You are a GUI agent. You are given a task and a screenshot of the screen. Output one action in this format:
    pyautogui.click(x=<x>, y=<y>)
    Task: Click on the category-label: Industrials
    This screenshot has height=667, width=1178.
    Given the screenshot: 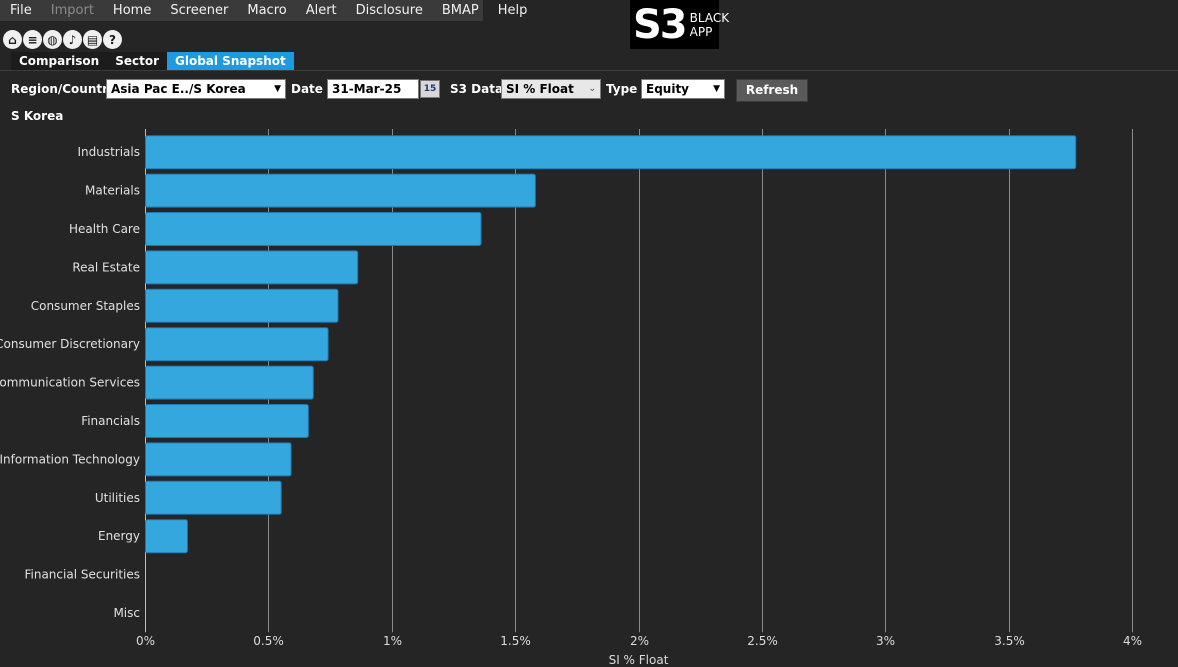 What is the action you would take?
    pyautogui.click(x=108, y=152)
    